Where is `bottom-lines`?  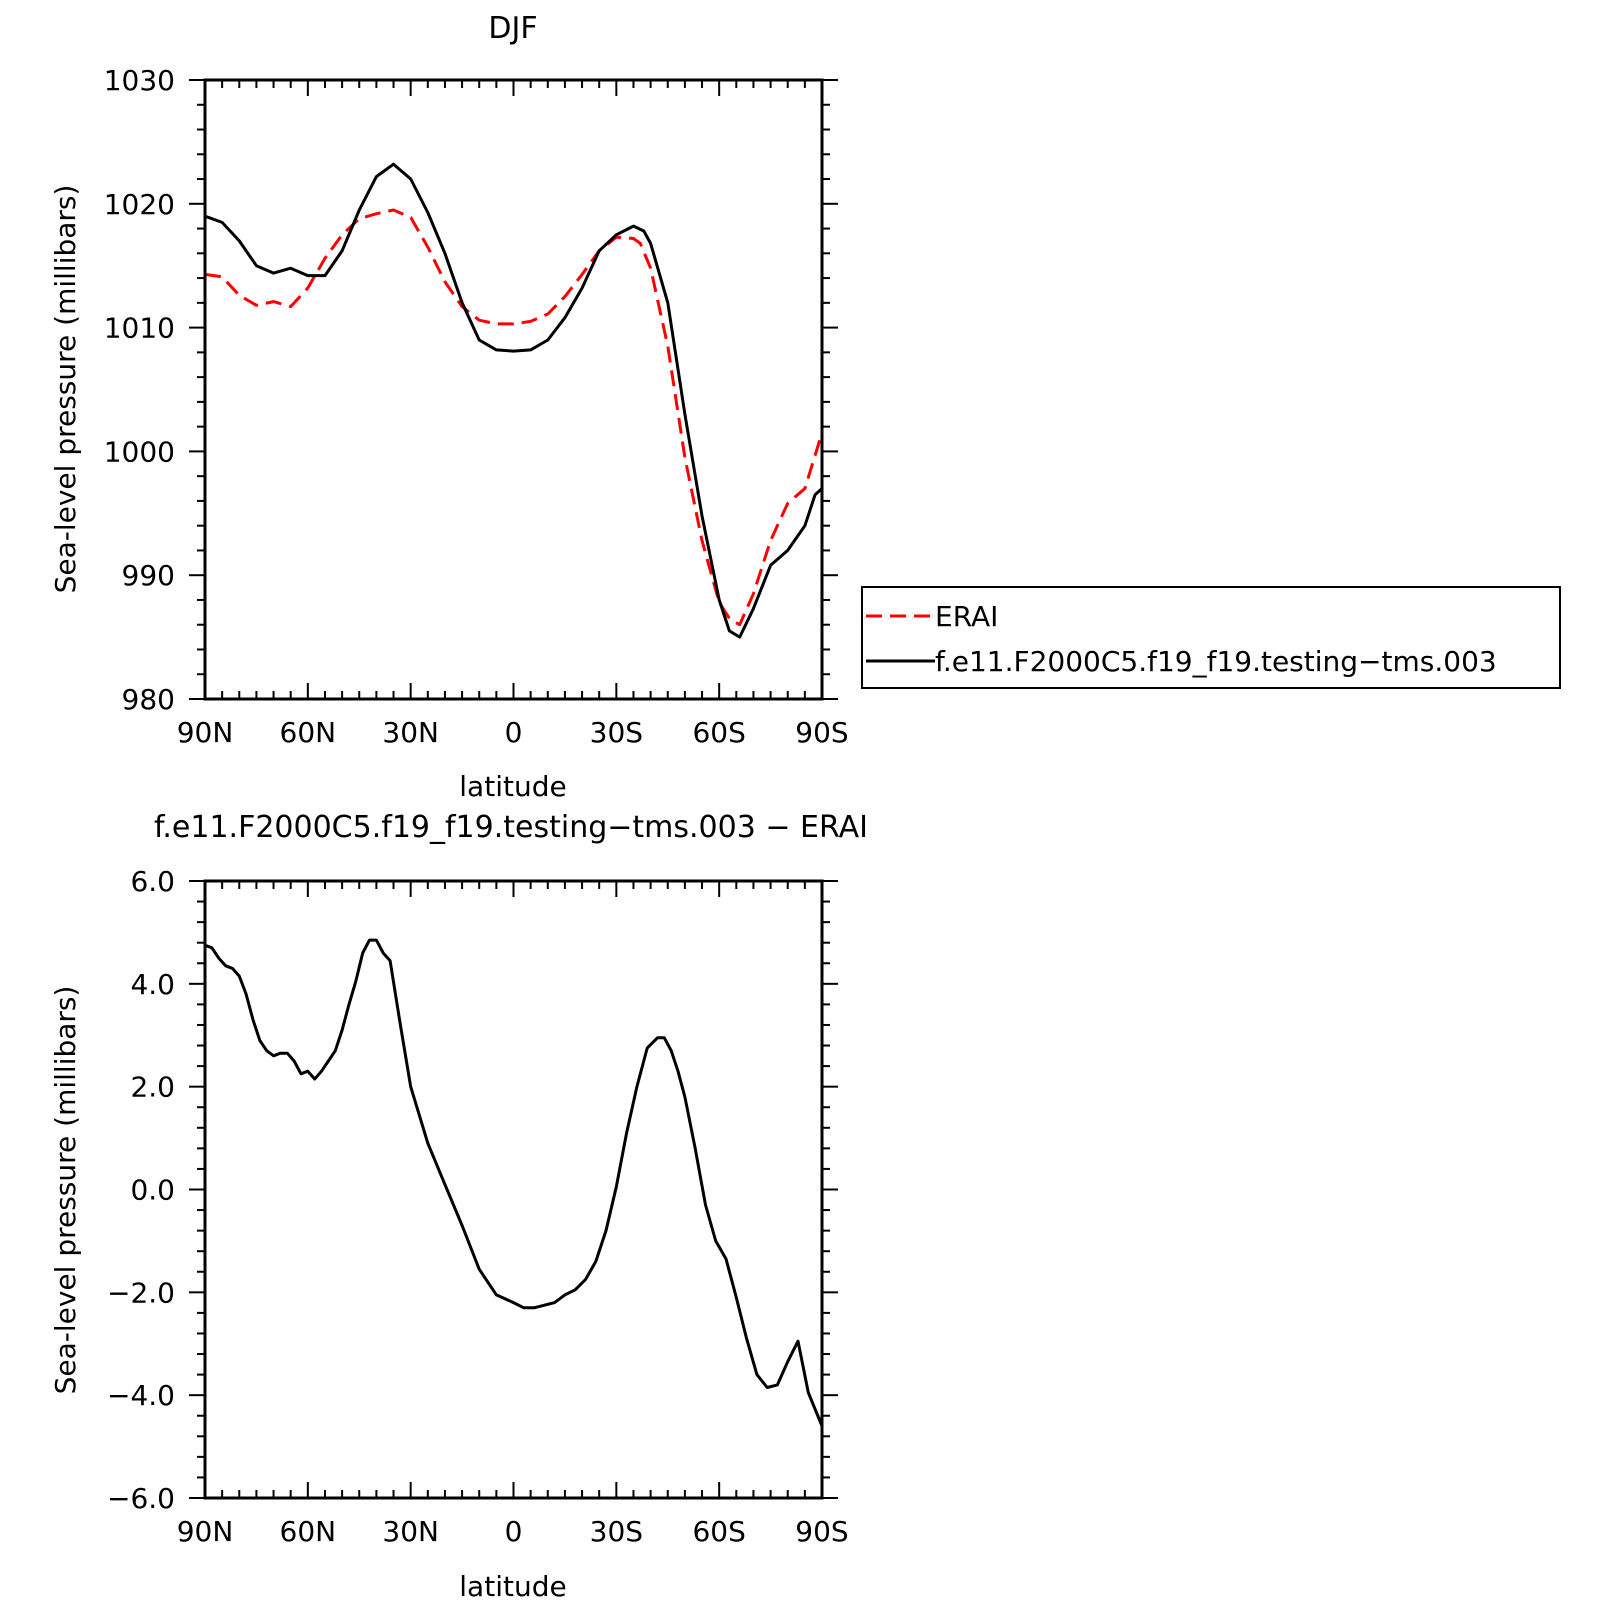 bottom-lines is located at coordinates (514, 1182).